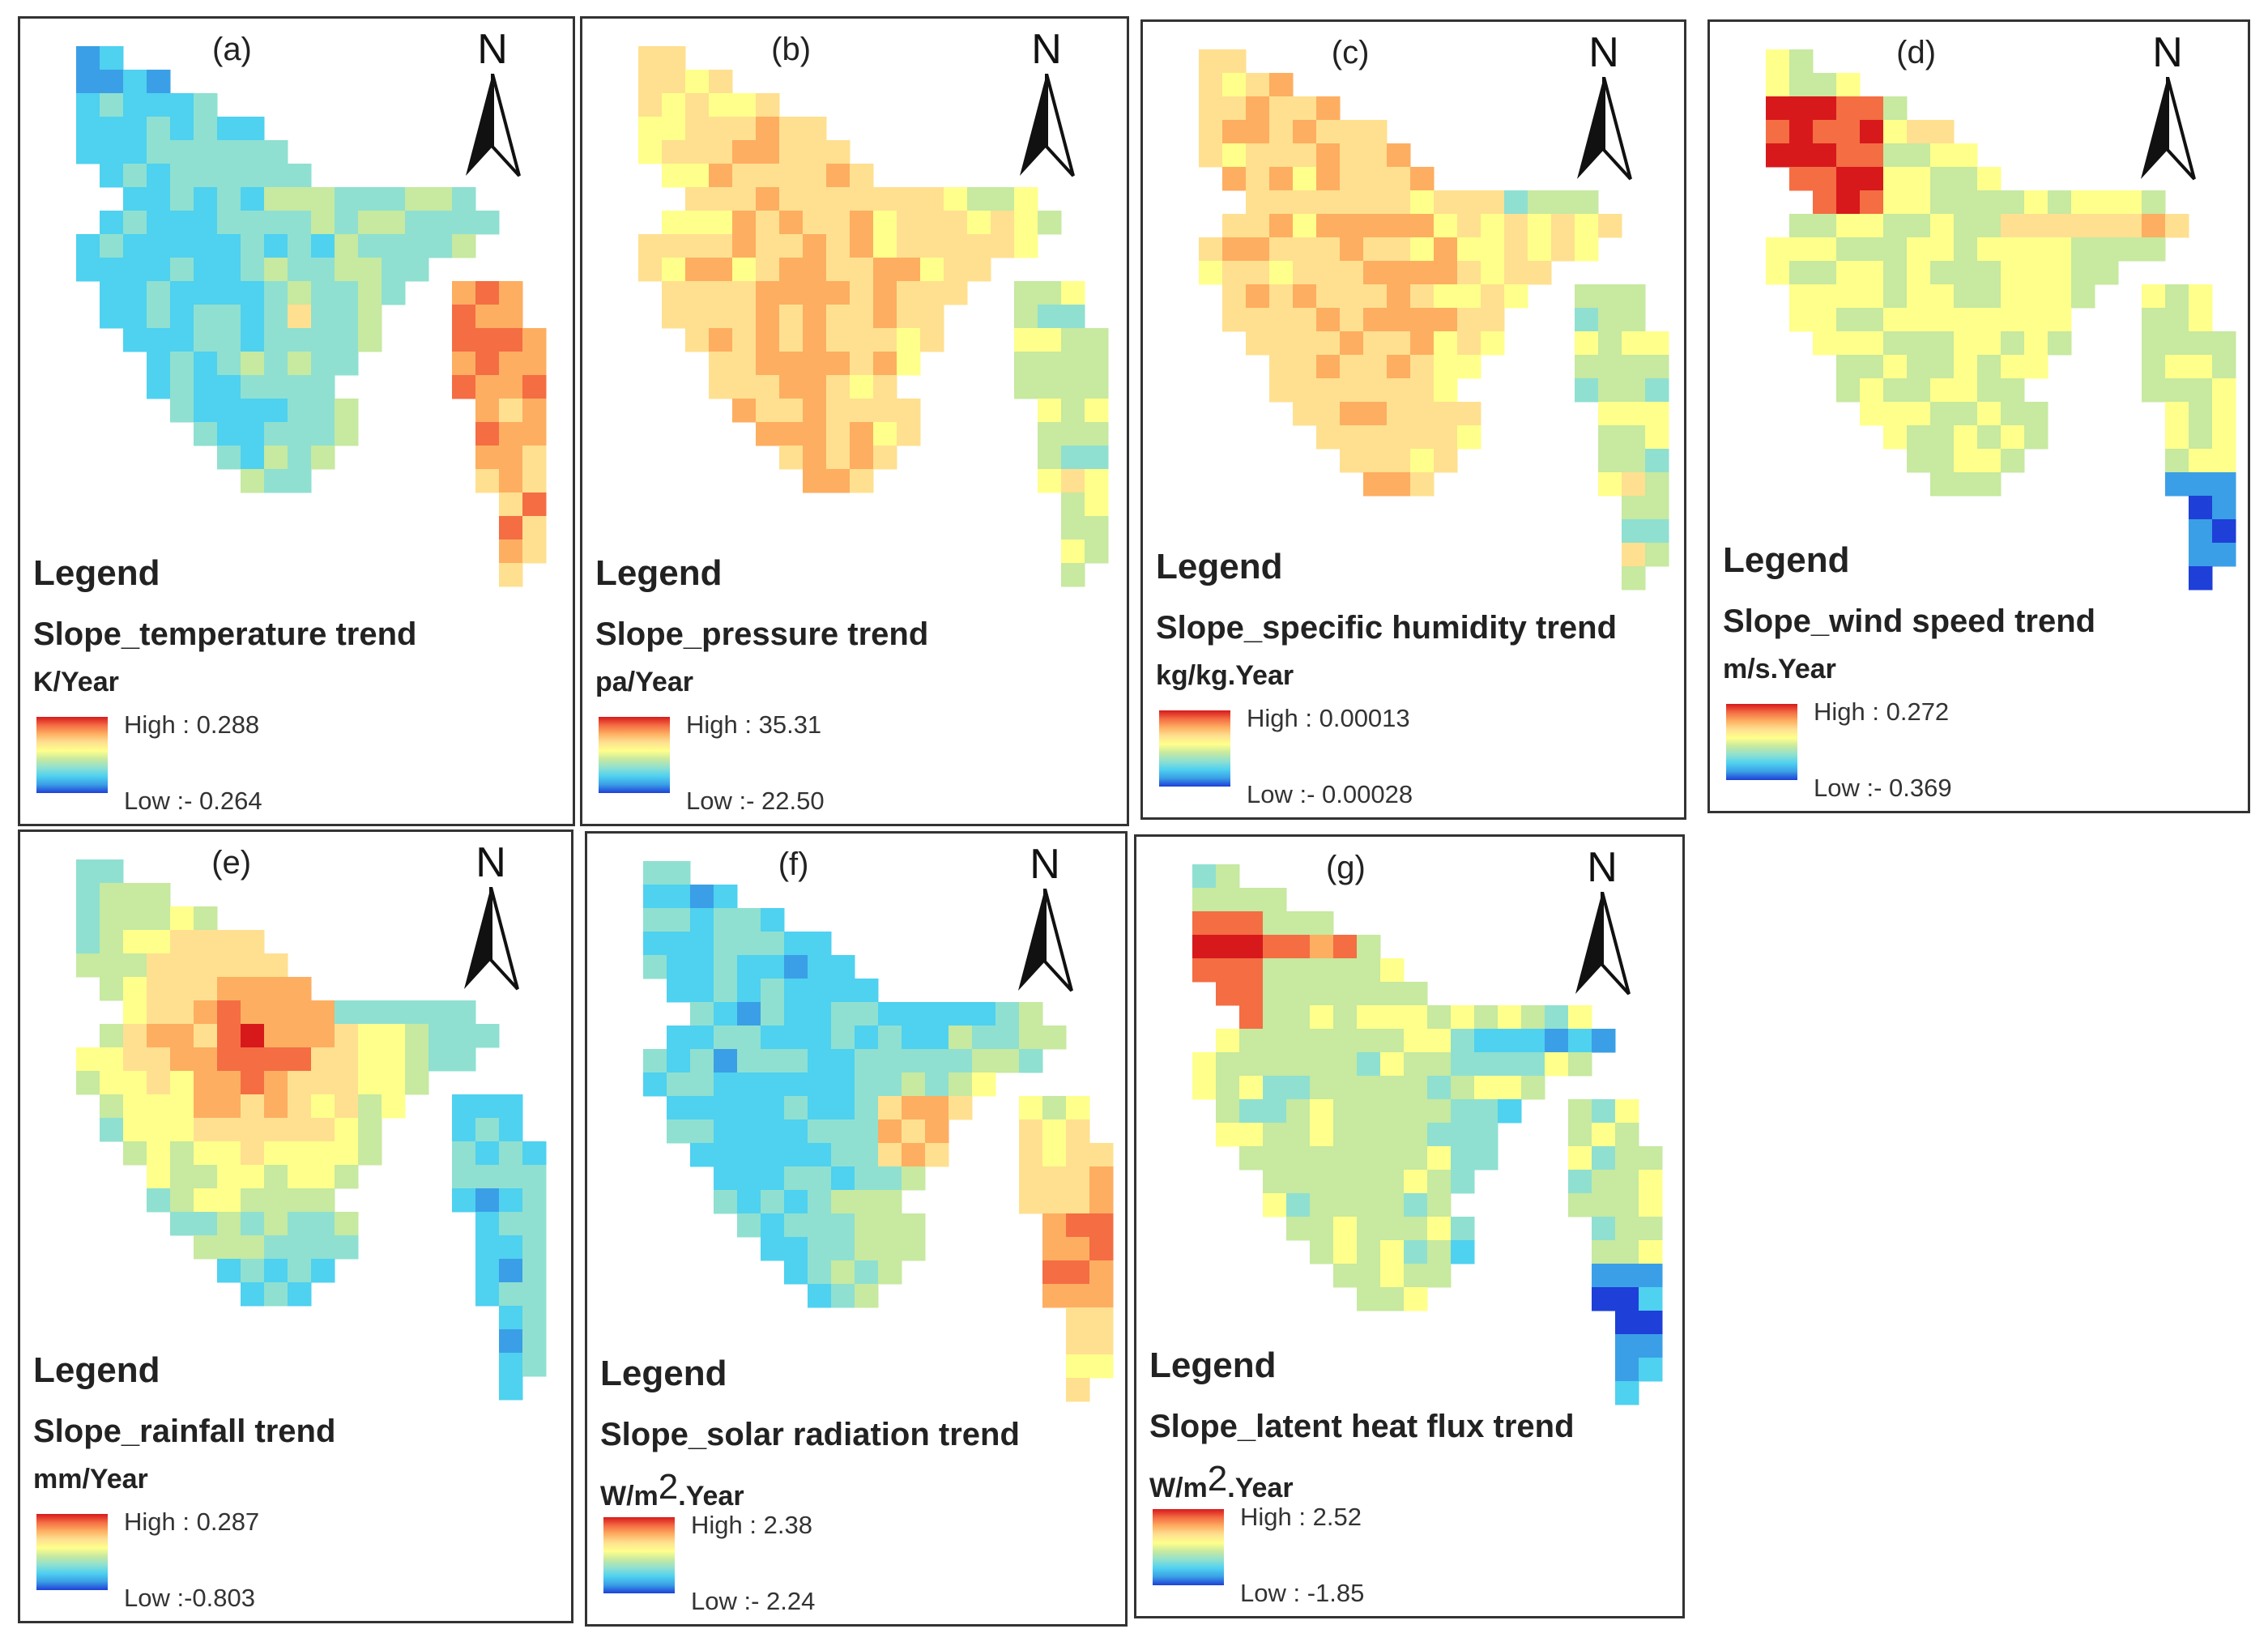 Image resolution: width=2268 pixels, height=1646 pixels. I want to click on legend-low-value: Low :-0.803, so click(189, 1598).